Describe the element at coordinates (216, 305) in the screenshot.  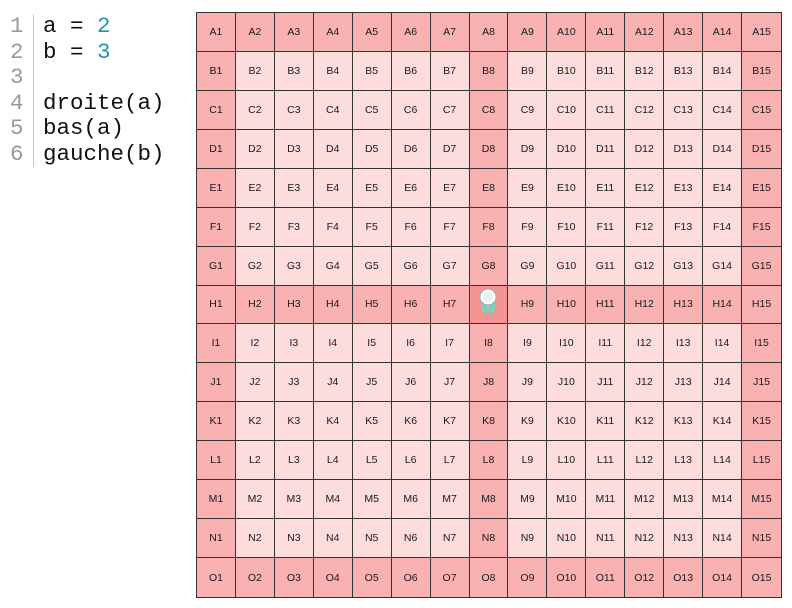
I see `grid-cell-H1: H1` at that location.